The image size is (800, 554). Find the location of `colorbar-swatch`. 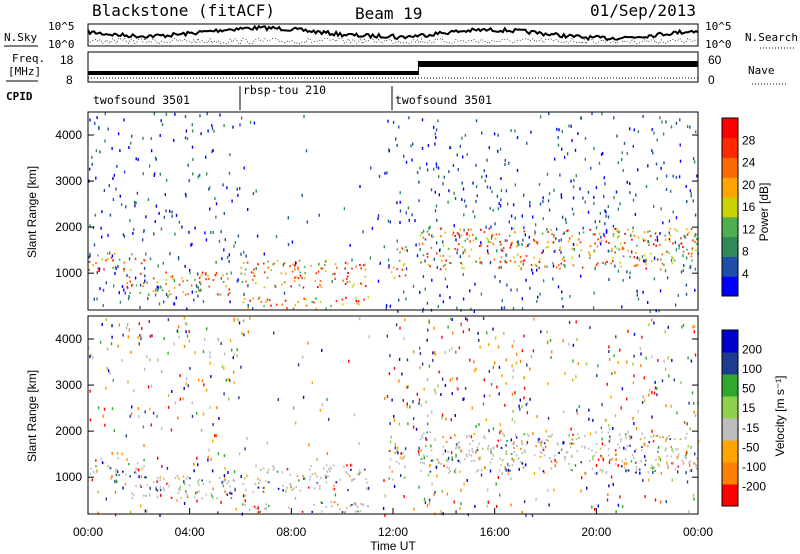

colorbar-swatch is located at coordinates (730, 473).